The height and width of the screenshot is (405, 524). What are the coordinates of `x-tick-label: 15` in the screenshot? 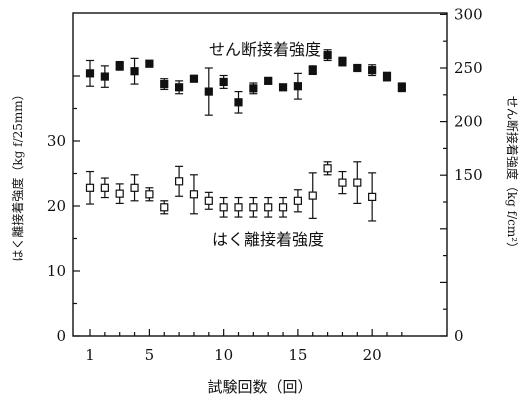 It's located at (297, 355).